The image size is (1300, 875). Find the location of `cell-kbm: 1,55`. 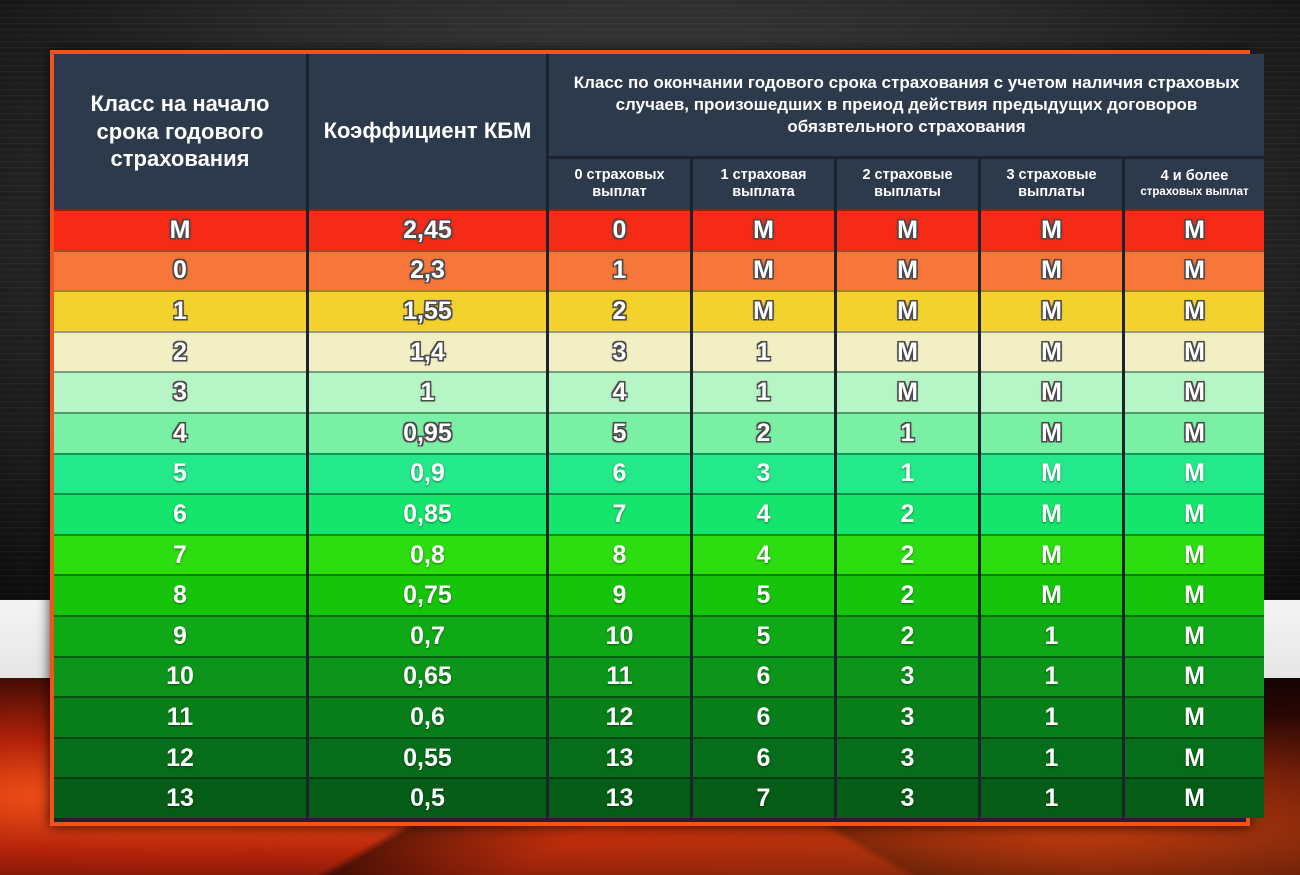

cell-kbm: 1,55 is located at coordinates (427, 310).